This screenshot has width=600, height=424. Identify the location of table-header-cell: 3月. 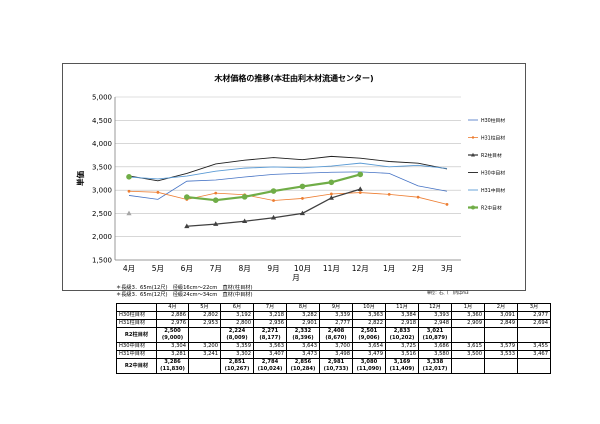
(534, 307).